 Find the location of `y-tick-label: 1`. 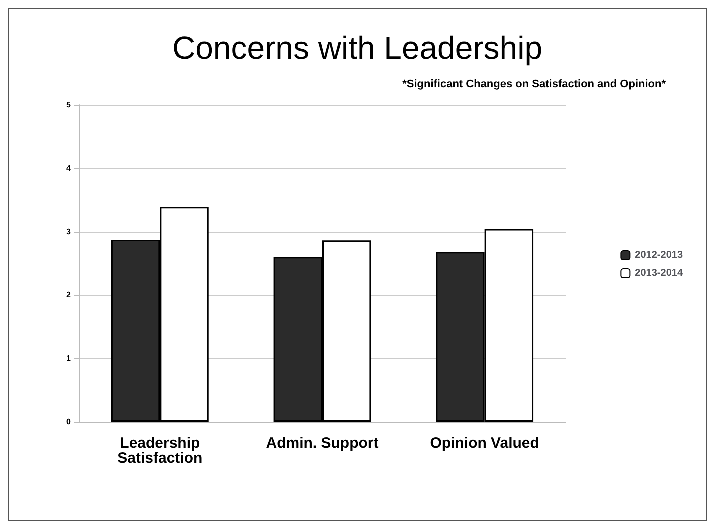

y-tick-label: 1 is located at coordinates (69, 359).